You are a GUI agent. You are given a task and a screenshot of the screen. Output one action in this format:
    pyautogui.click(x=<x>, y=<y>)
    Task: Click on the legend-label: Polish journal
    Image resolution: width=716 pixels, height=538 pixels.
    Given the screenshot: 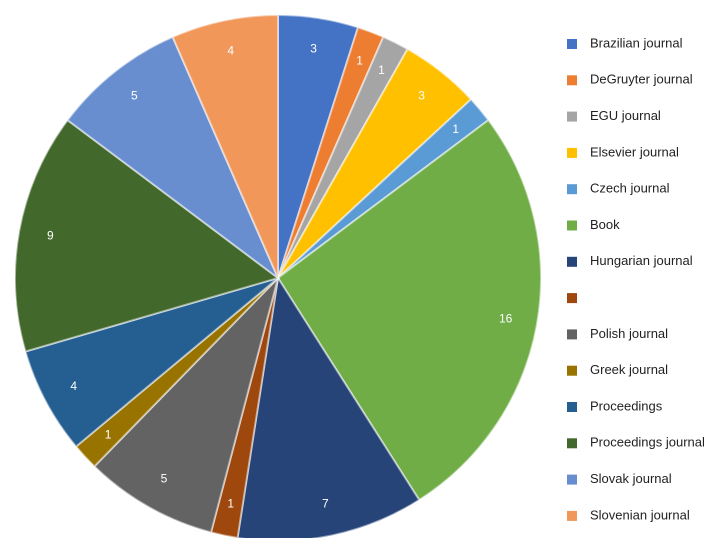 What is the action you would take?
    pyautogui.click(x=629, y=333)
    